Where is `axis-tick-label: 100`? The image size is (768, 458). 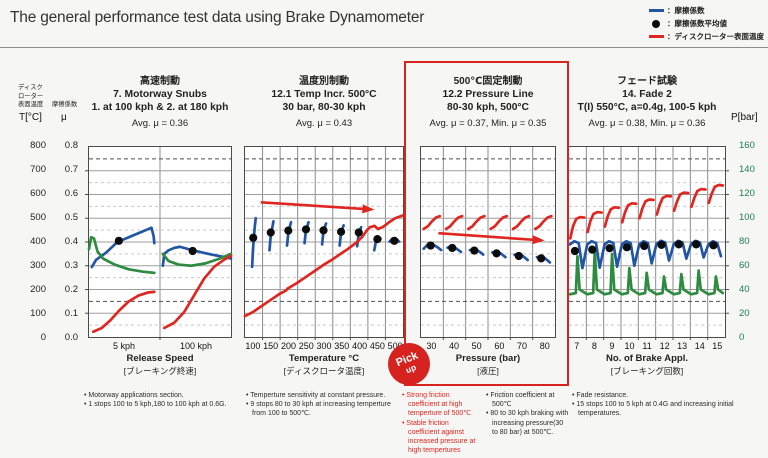
axis-tick-label: 100 is located at coordinates (38, 313).